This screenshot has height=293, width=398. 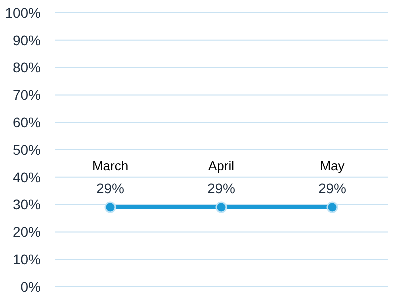 I want to click on y-tick-label: 60%, so click(x=26, y=122).